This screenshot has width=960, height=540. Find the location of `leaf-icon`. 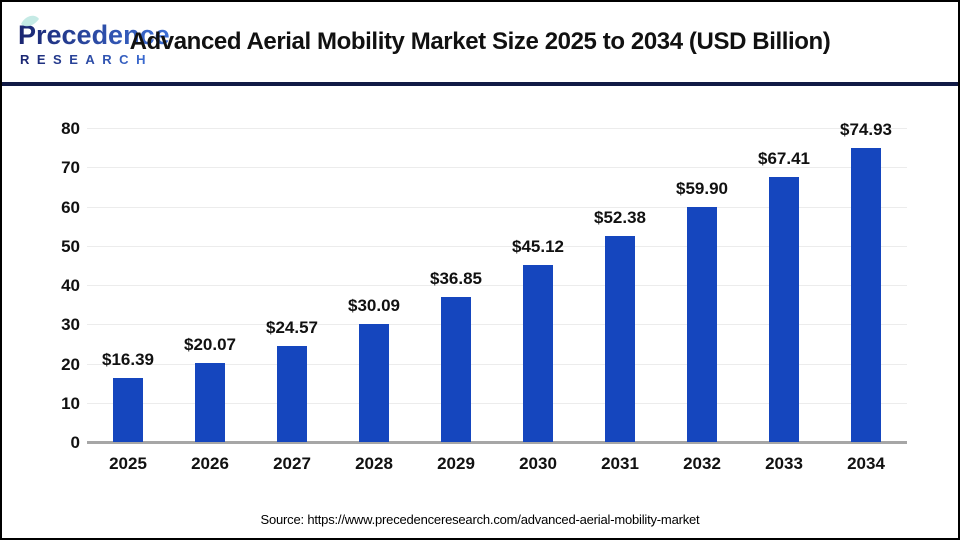

leaf-icon is located at coordinates (30, 21).